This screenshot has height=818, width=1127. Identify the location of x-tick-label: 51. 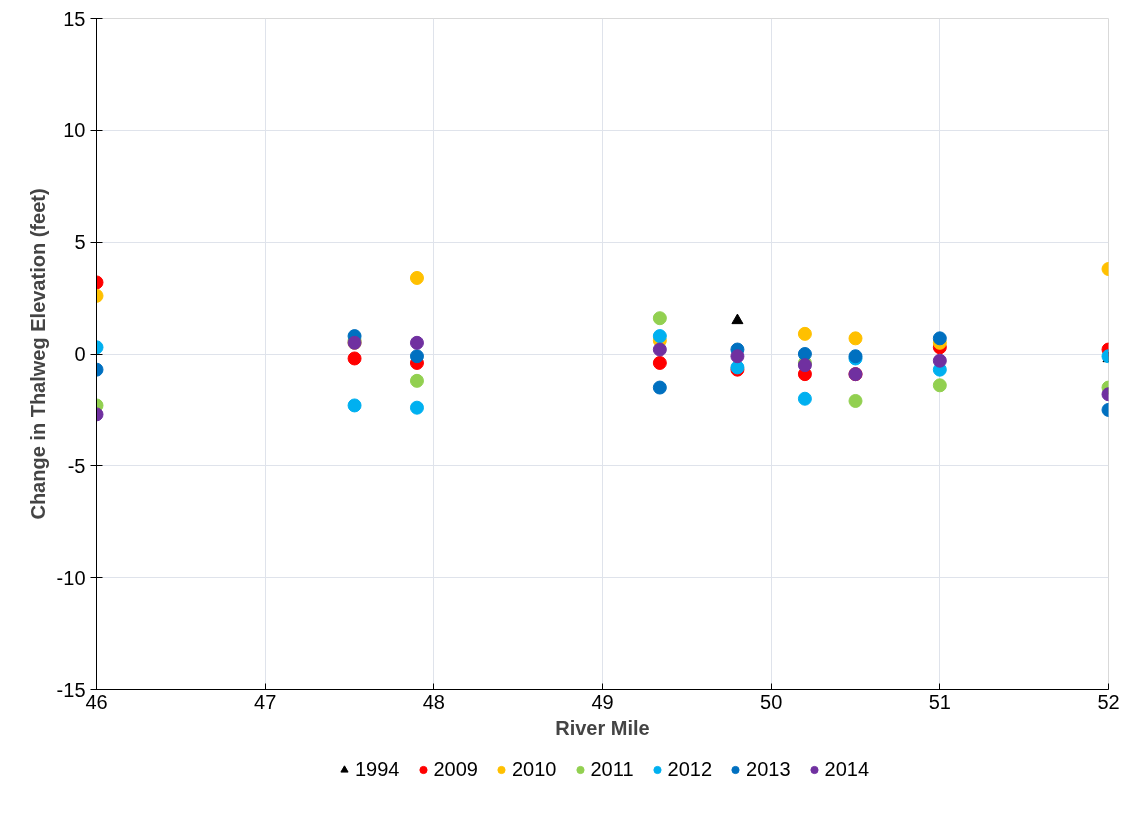
(939, 701).